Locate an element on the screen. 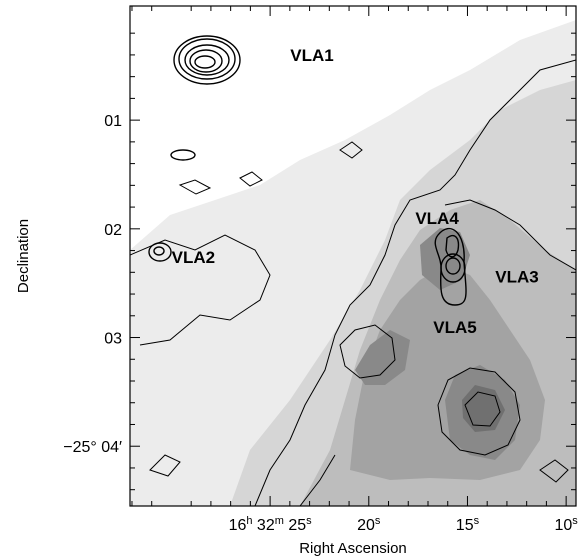 The width and height of the screenshot is (588, 559). source-label-vla2: VLA2 is located at coordinates (193, 257).